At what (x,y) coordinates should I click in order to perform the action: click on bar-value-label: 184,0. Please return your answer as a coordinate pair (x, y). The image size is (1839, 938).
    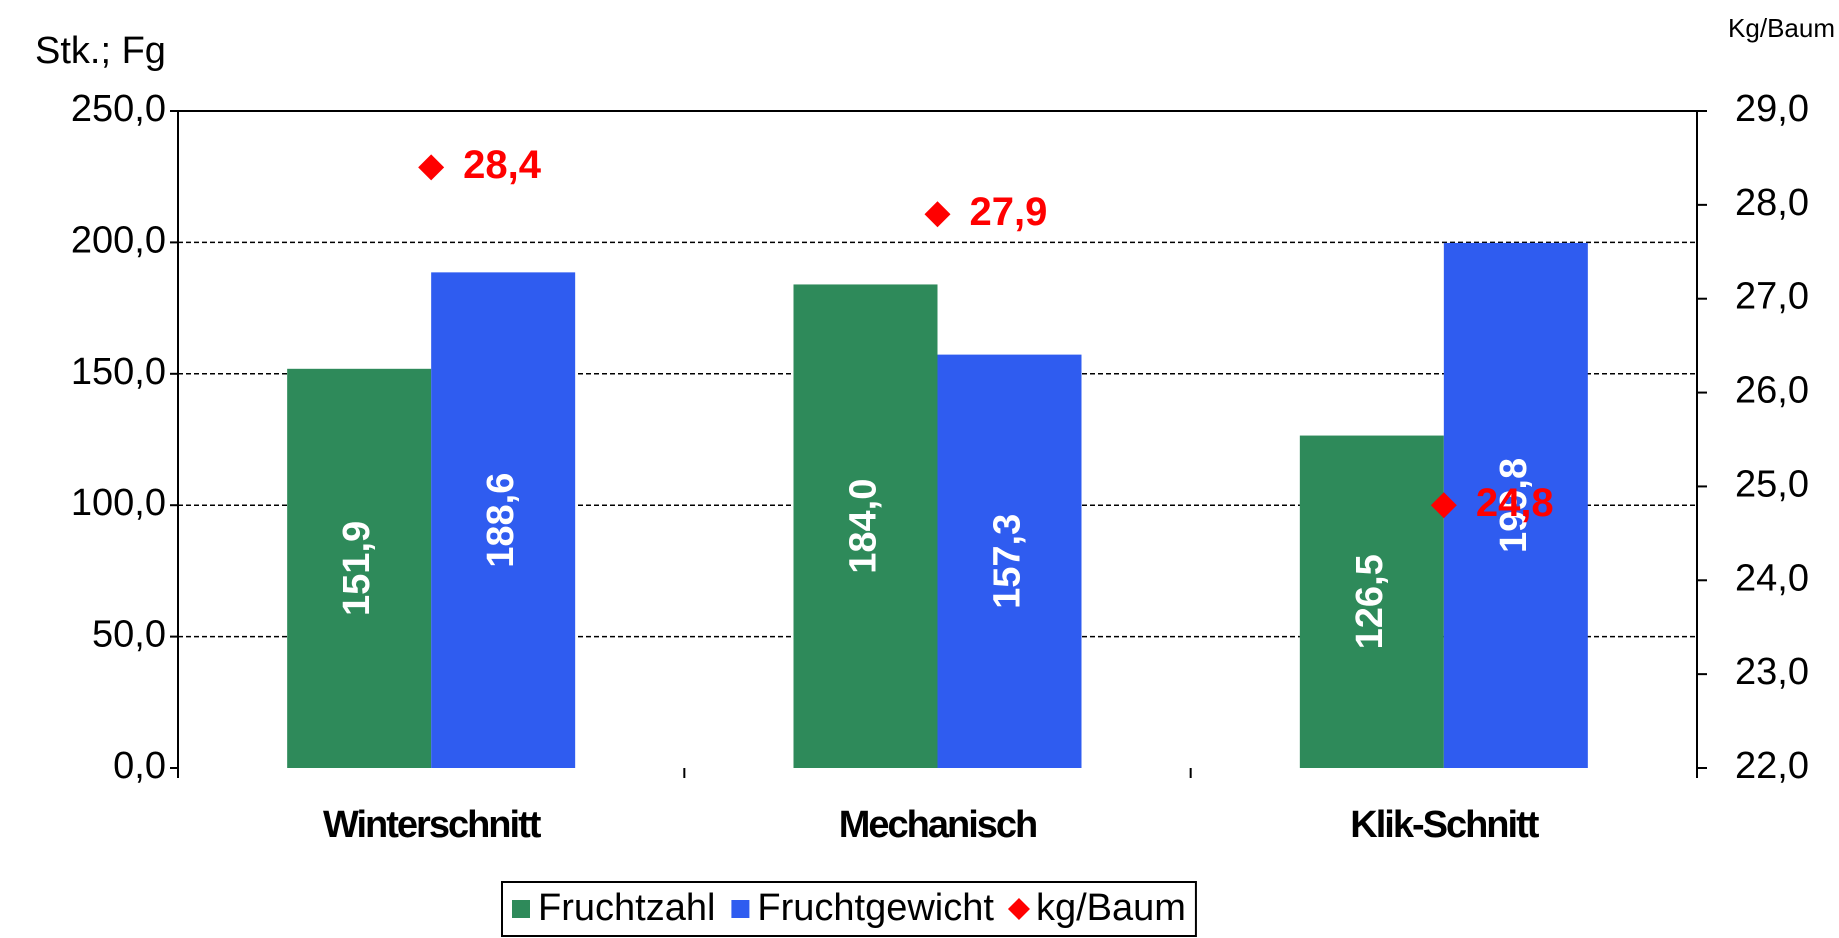
    Looking at the image, I should click on (864, 526).